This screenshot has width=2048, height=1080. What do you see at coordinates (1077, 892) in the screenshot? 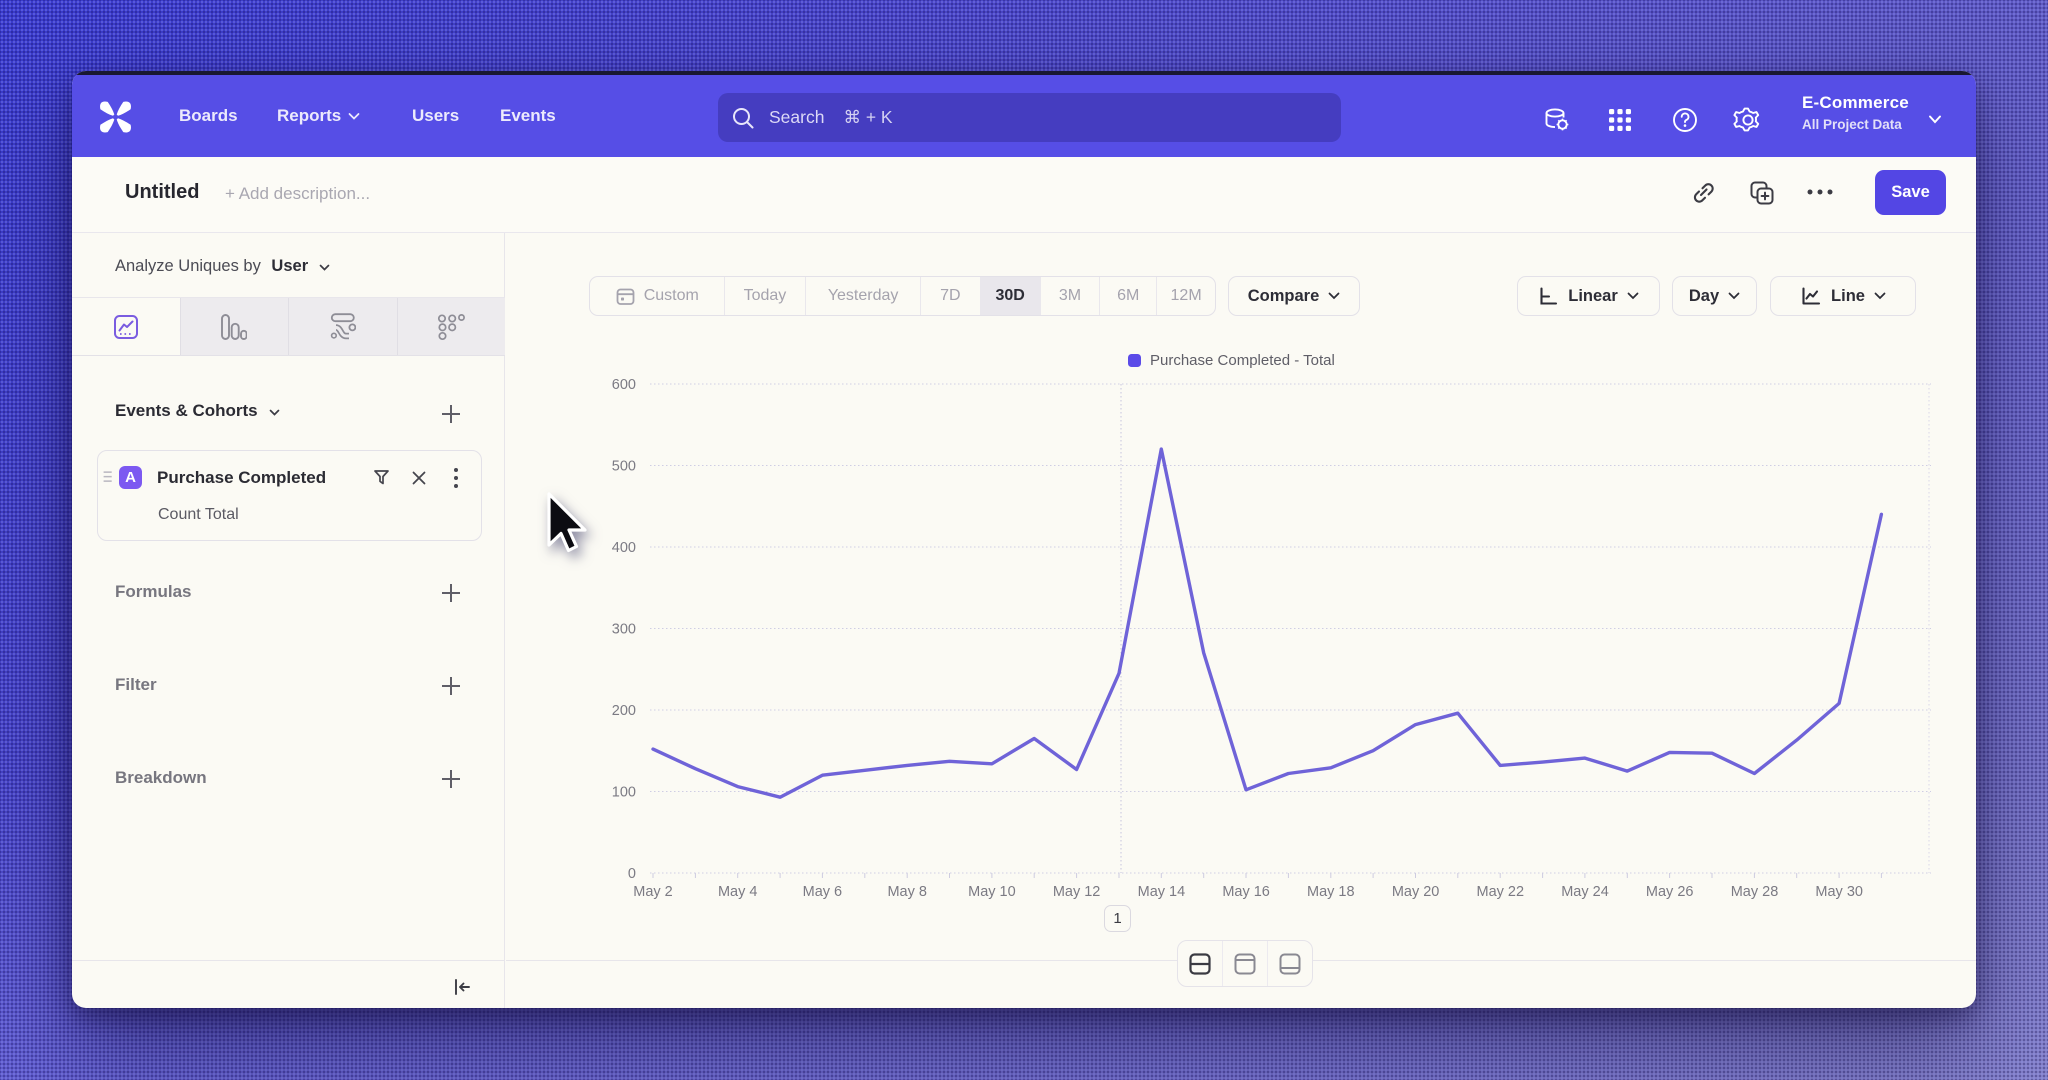
I see `svg-text: May 12` at bounding box center [1077, 892].